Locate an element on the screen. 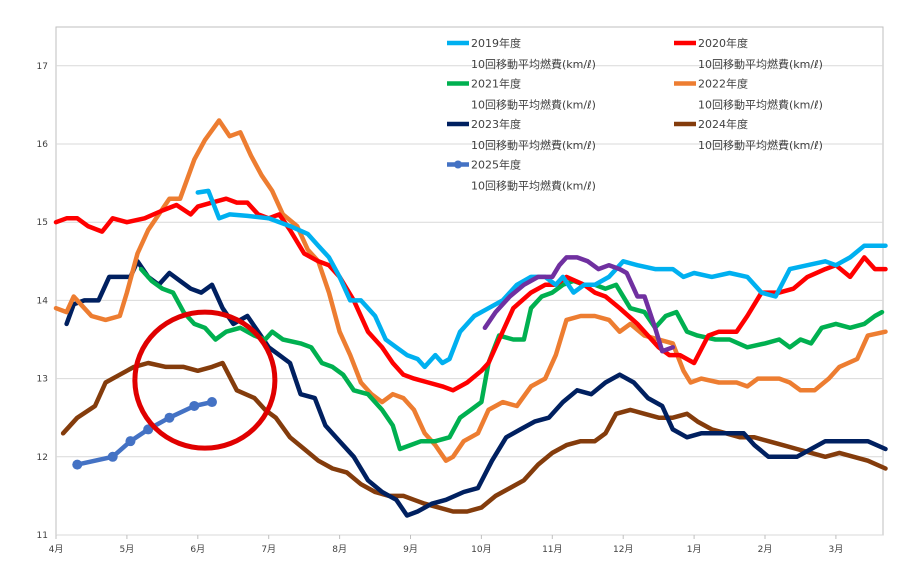 Image resolution: width=910 pixels, height=576 pixels. x-axis: 4月 5月 6月 7月 8月 9月 10月 11月 12月 1月 2月 3月 is located at coordinates (446, 545).